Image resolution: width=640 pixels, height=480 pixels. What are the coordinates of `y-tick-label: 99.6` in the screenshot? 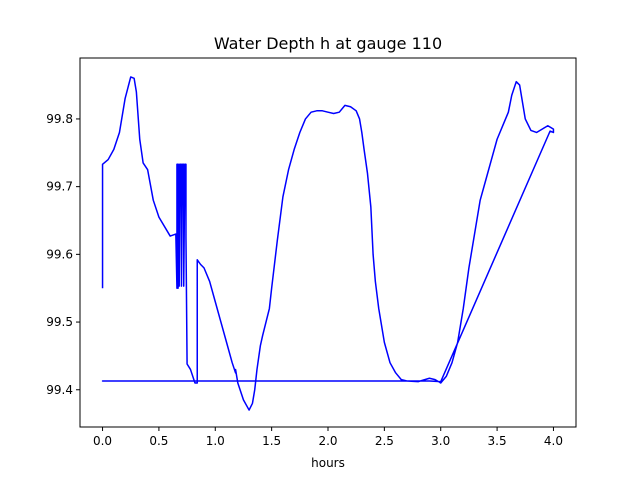 It's located at (59, 254).